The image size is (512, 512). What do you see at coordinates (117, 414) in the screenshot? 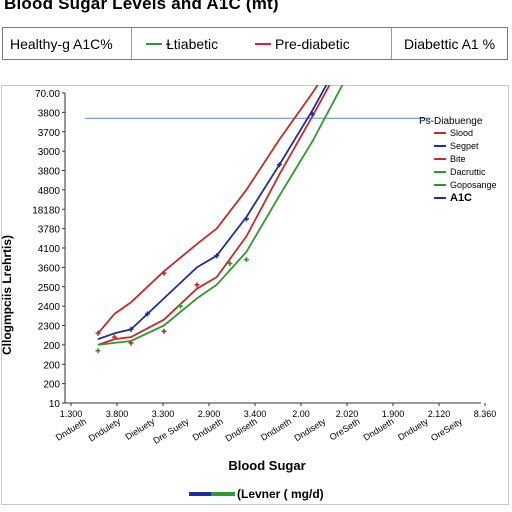
I see `x-tick-label: 3.800` at bounding box center [117, 414].